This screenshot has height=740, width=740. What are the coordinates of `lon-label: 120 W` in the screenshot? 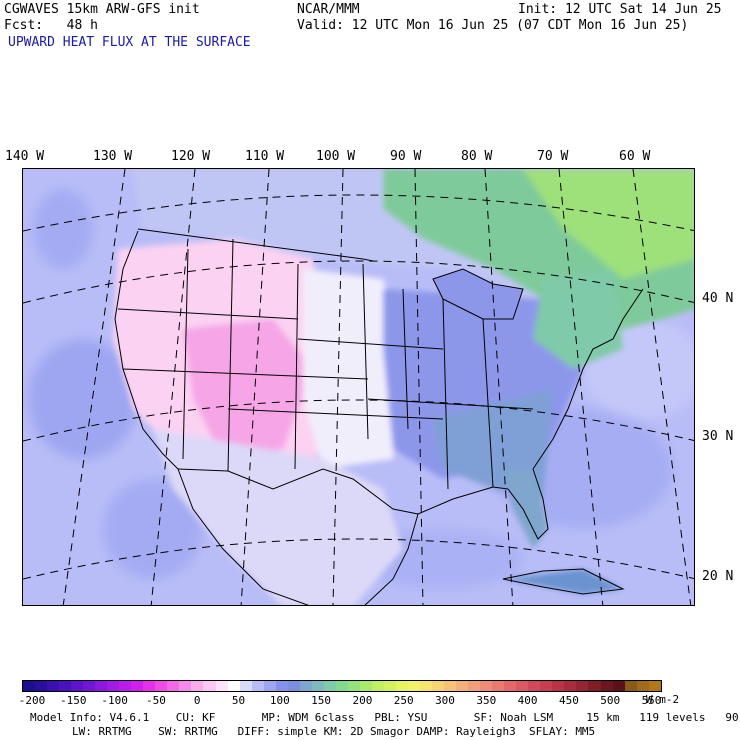 It's located at (191, 156).